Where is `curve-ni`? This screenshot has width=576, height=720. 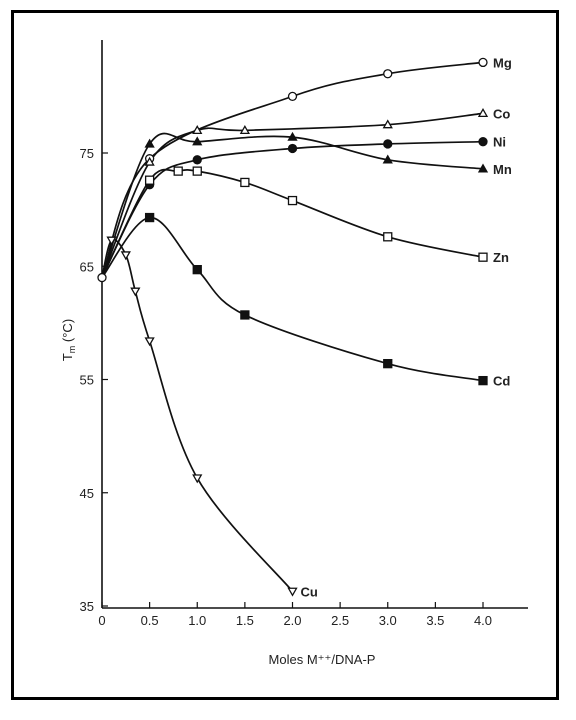
curve-ni is located at coordinates (292, 209).